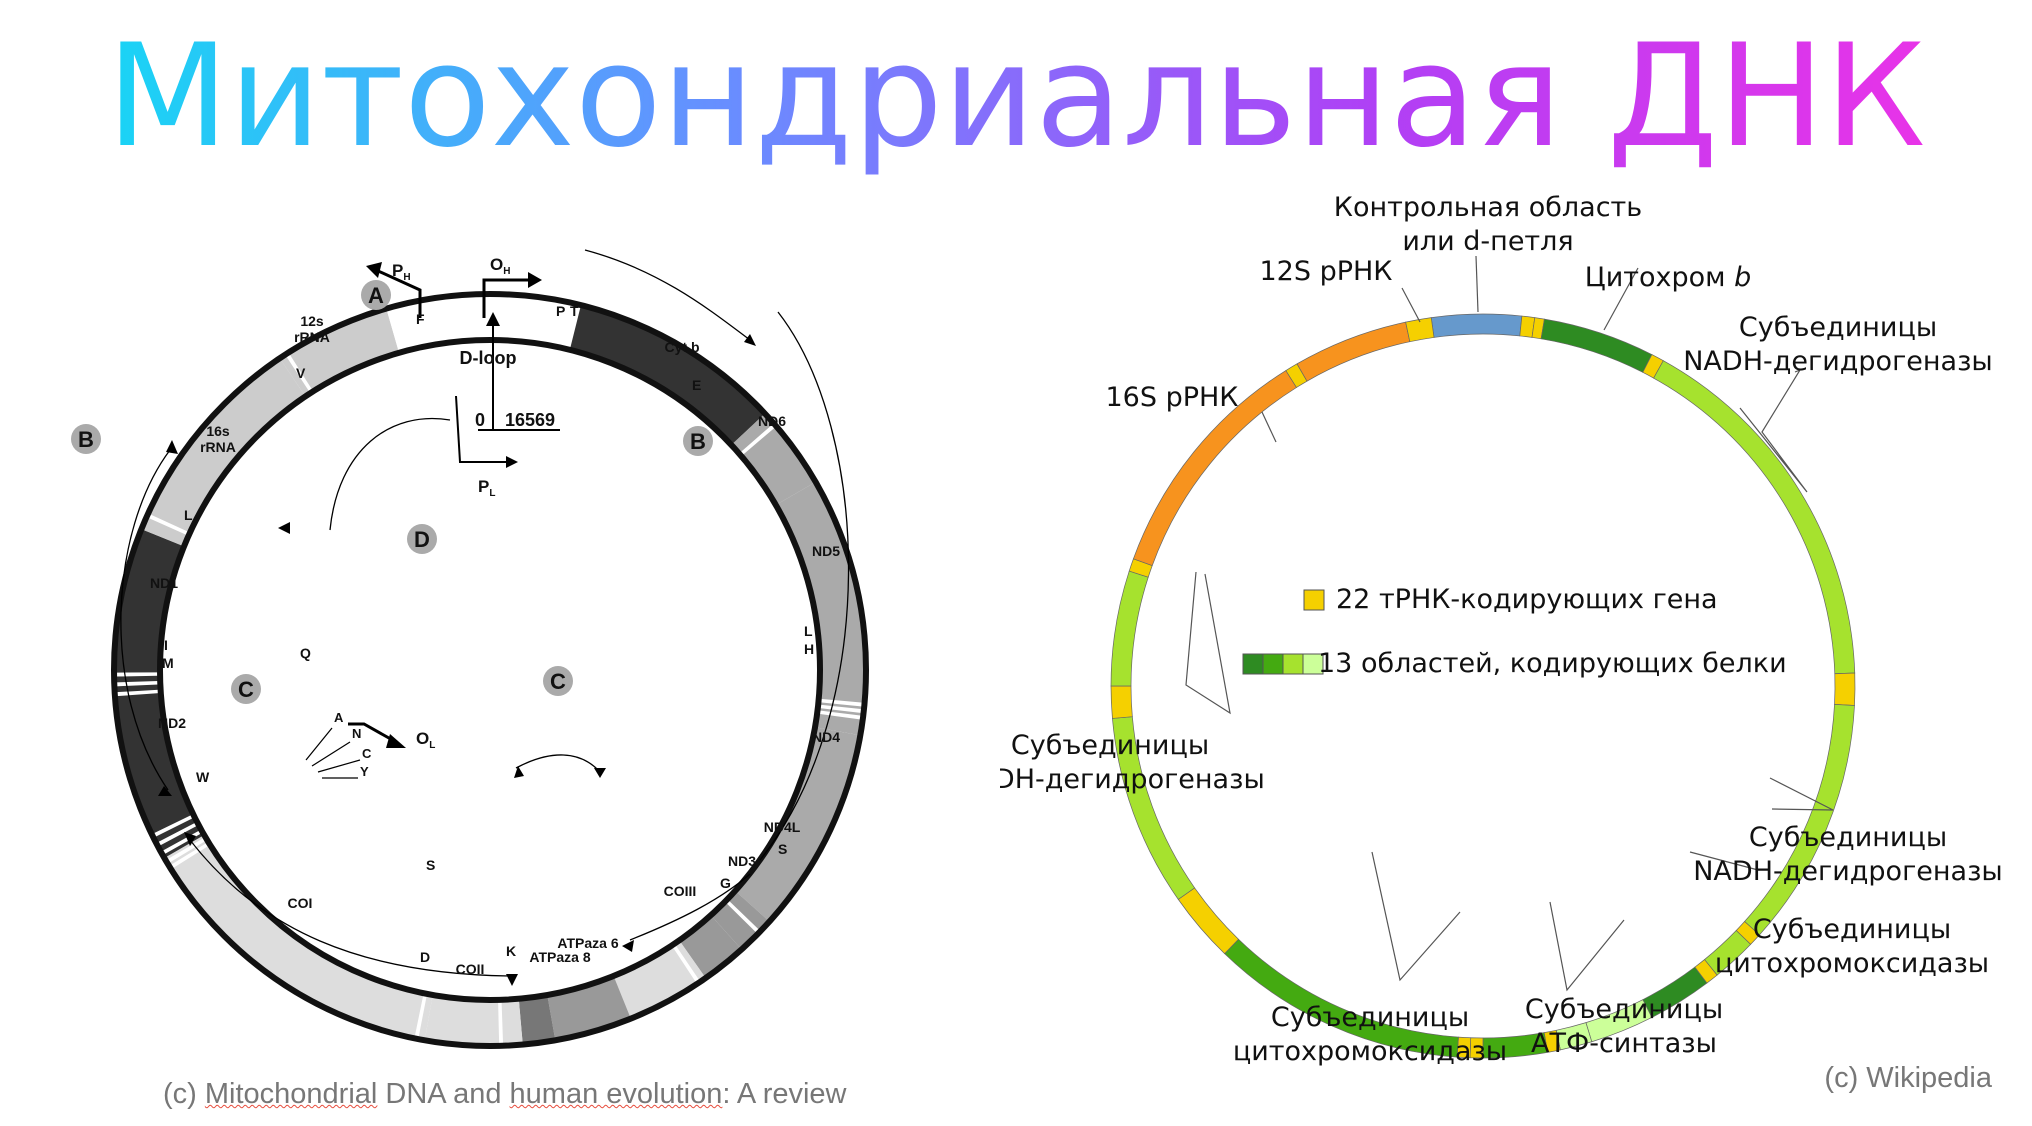  What do you see at coordinates (537, 1019) in the screenshot?
I see `seg-atp8` at bounding box center [537, 1019].